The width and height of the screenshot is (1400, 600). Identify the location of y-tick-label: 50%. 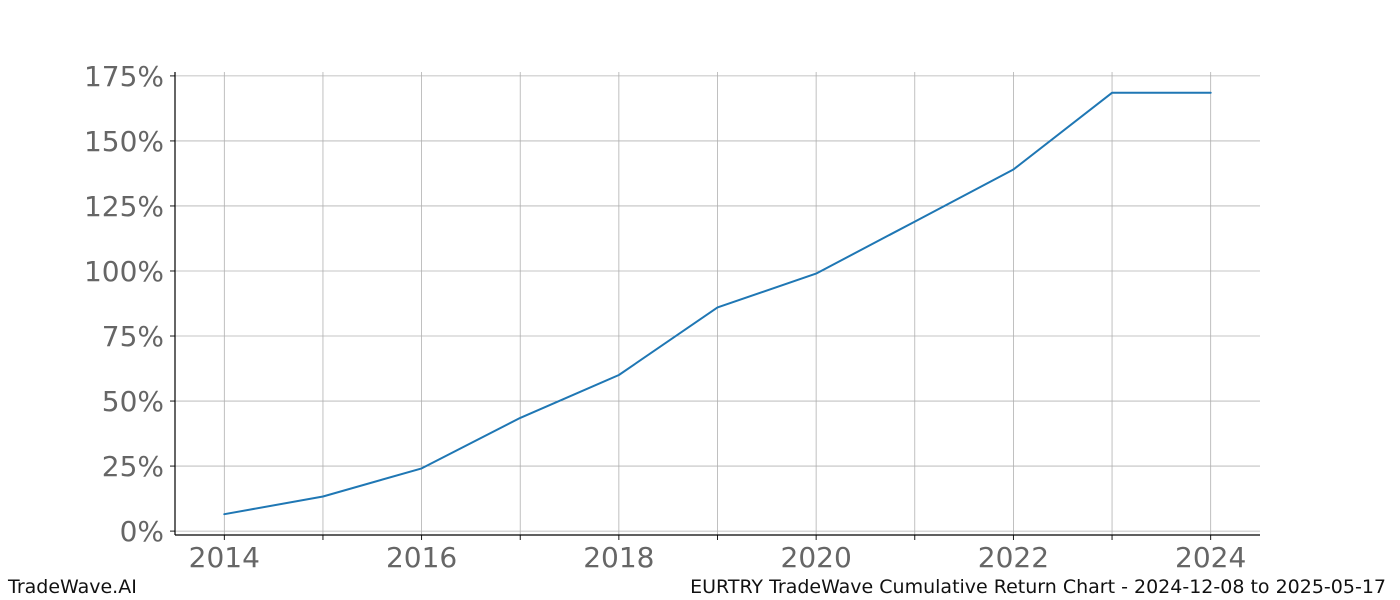
(133, 401).